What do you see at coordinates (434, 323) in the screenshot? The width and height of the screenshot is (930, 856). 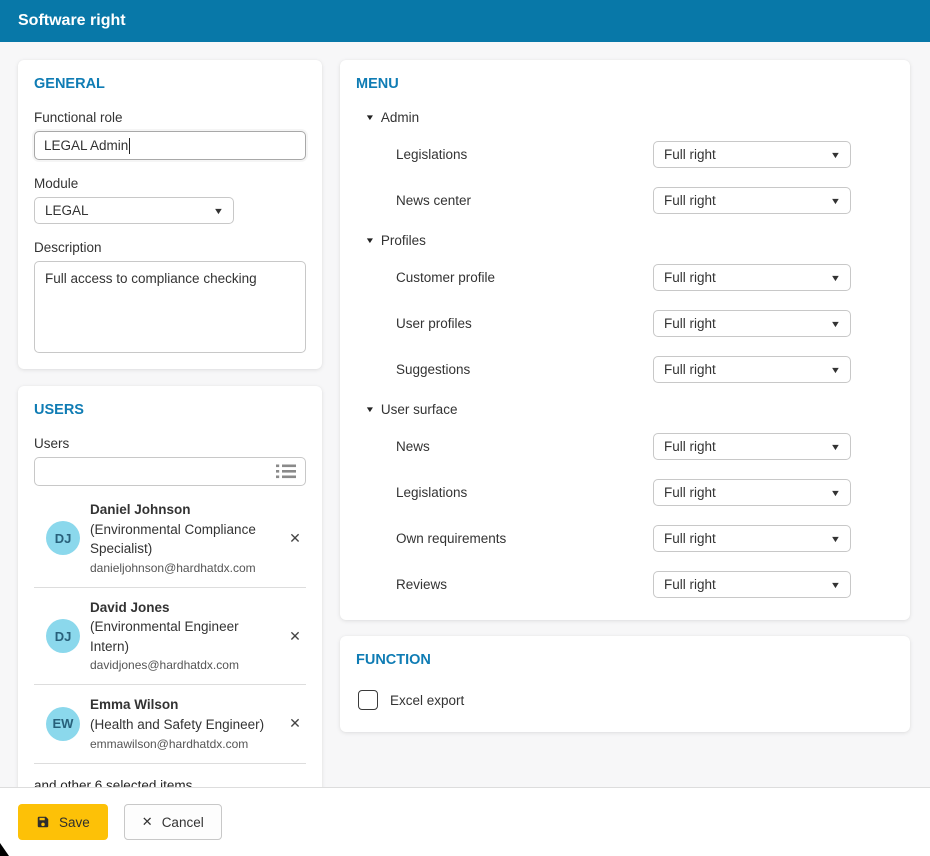 I see `menu-item-label: User profiles` at bounding box center [434, 323].